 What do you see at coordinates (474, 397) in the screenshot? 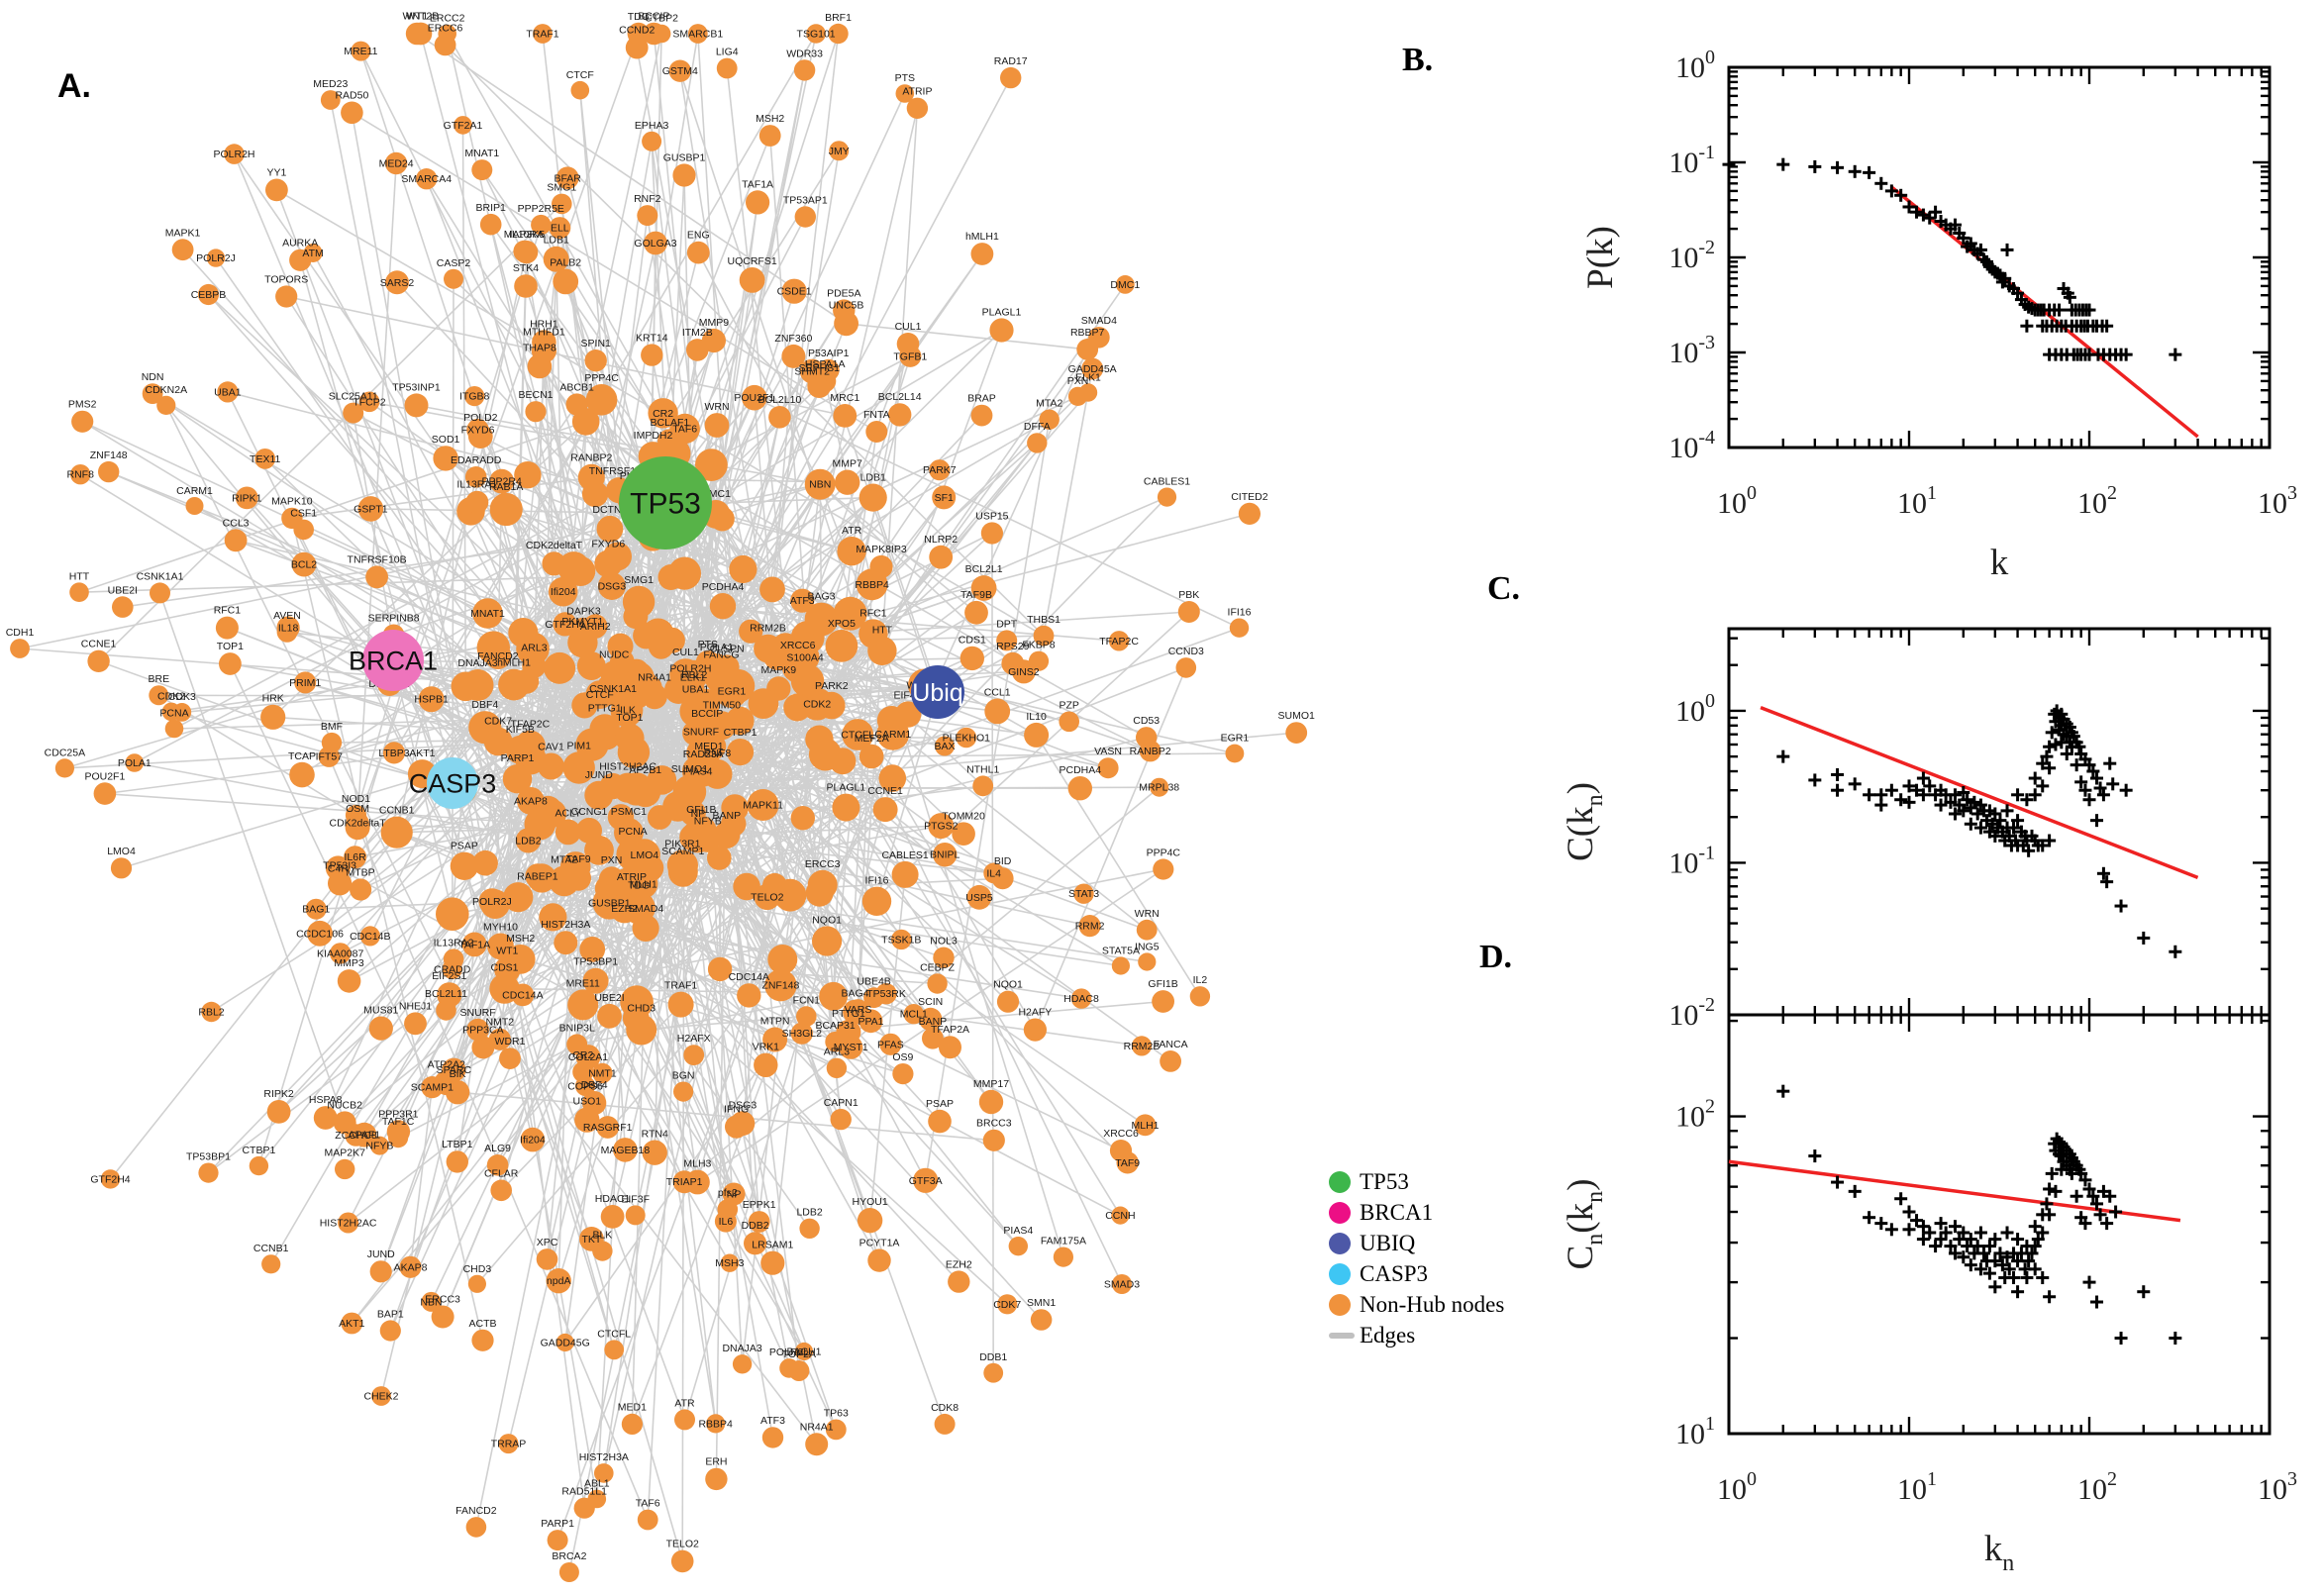
I see `network-node-label: ITGB8` at bounding box center [474, 397].